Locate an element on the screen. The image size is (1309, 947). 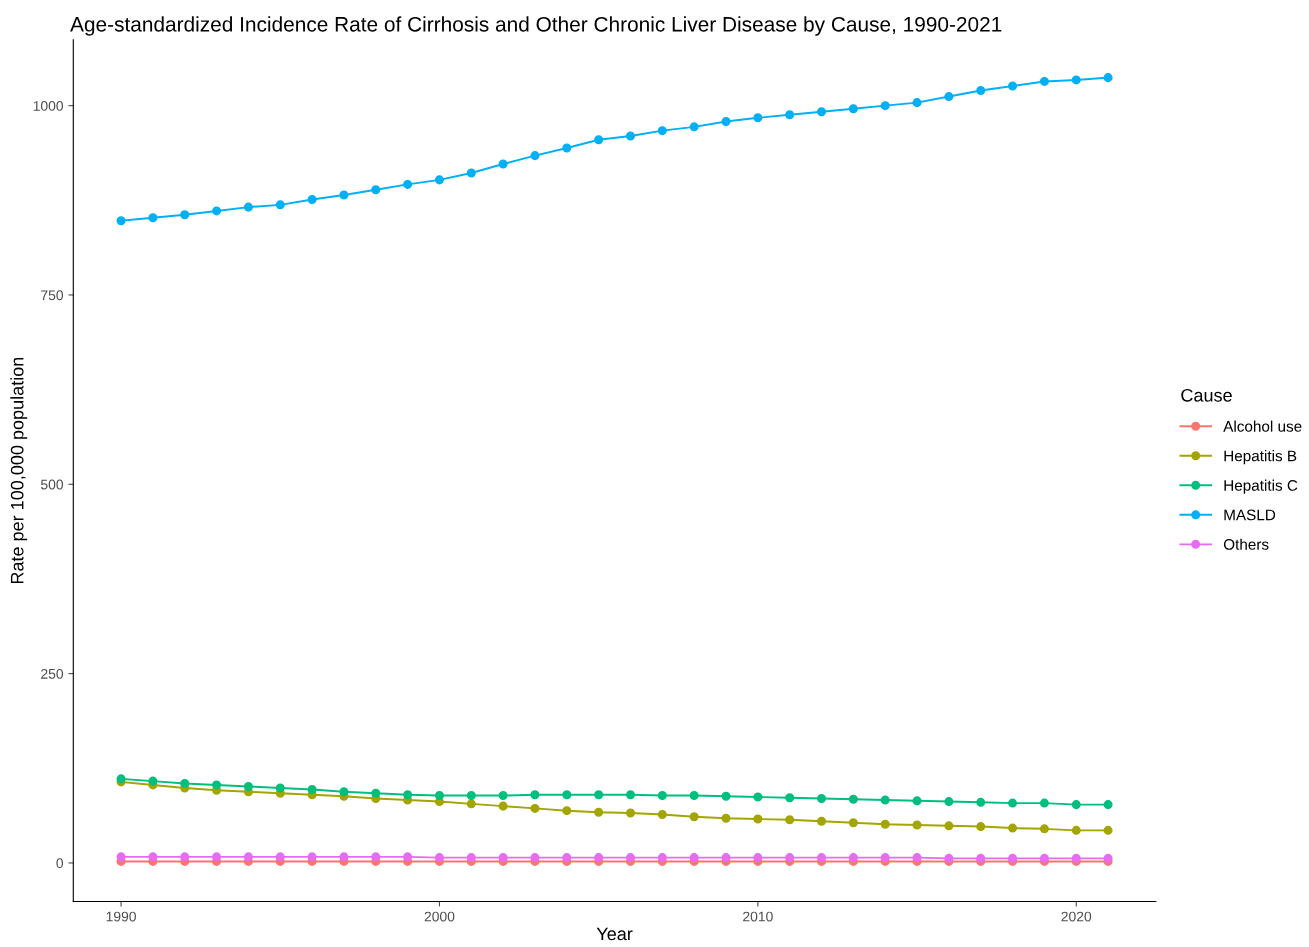
y-tick-label: 0 is located at coordinates (60, 863).